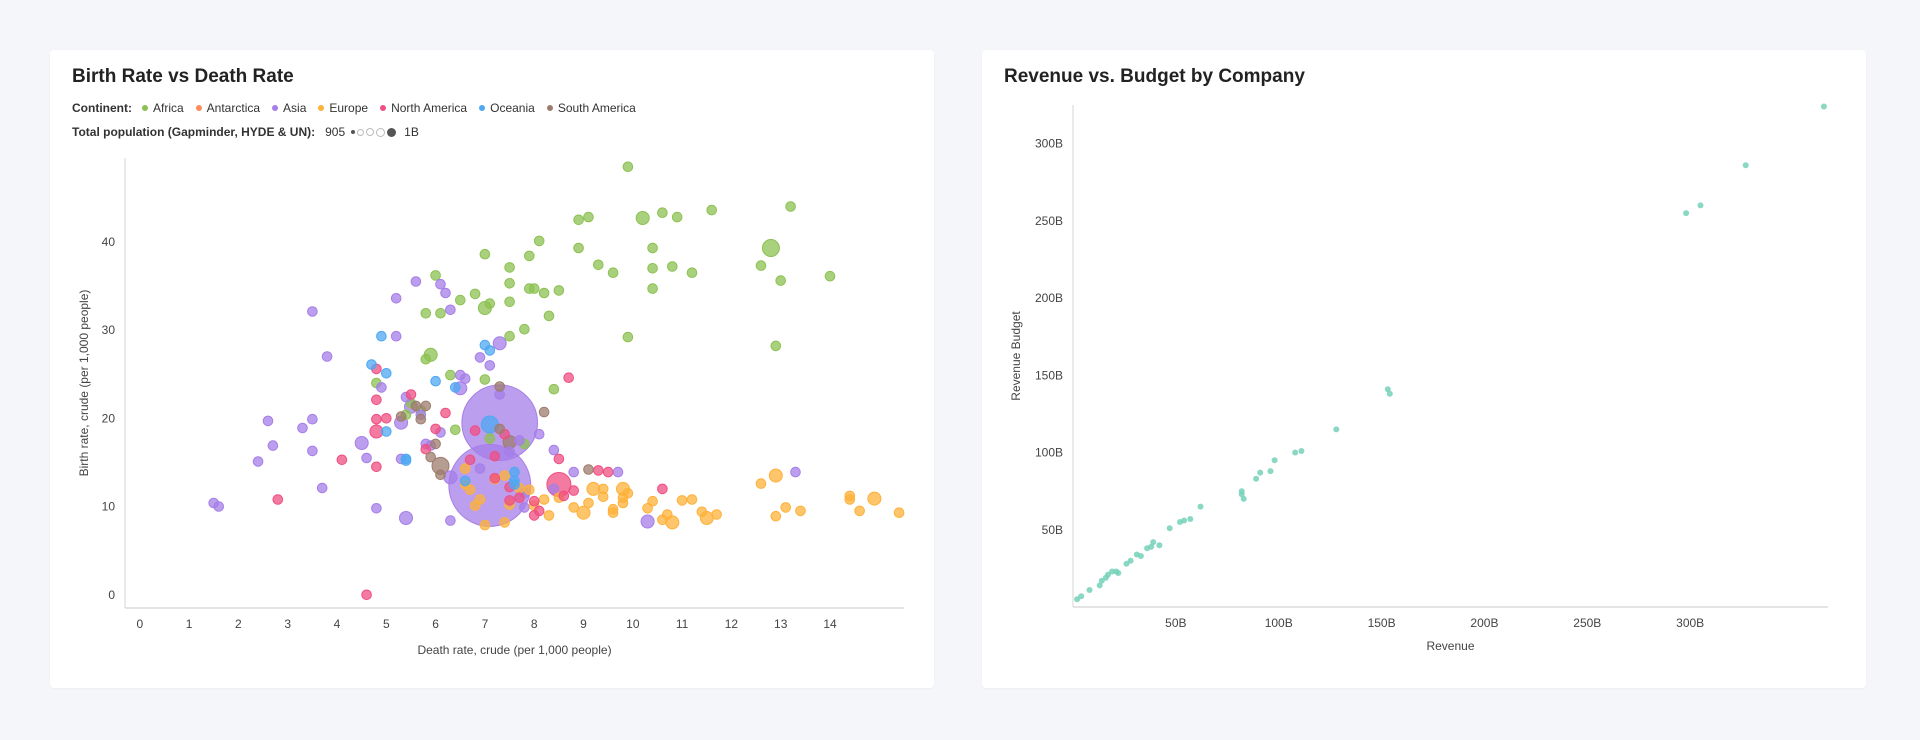 The height and width of the screenshot is (740, 1920). What do you see at coordinates (289, 108) in the screenshot?
I see `legend-item: Asia` at bounding box center [289, 108].